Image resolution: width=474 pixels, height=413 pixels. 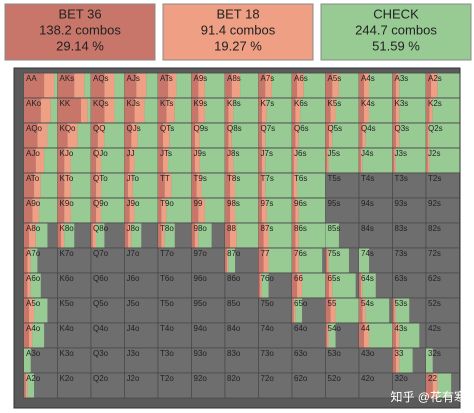 I want to click on hand-label: 65o, so click(x=301, y=303).